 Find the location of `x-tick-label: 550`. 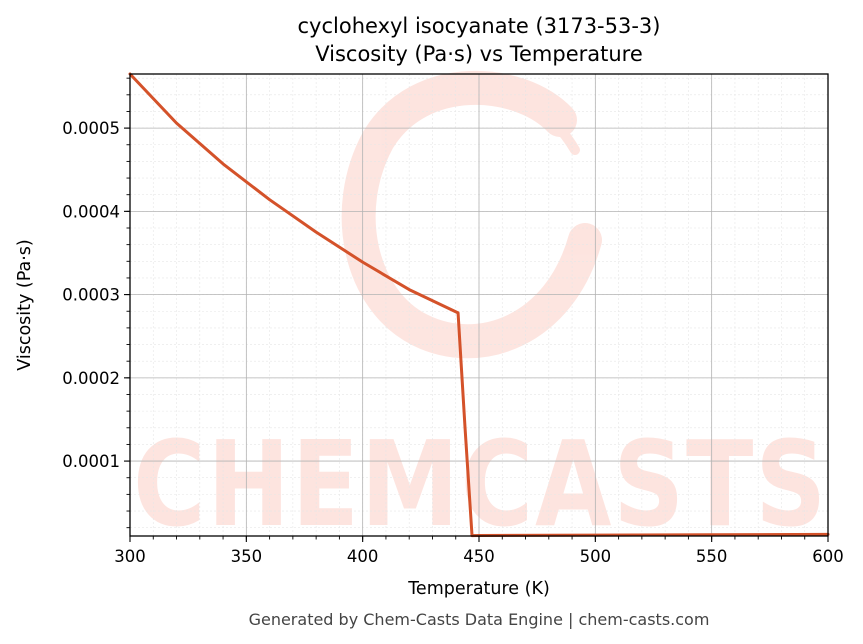

x-tick-label: 550 is located at coordinates (712, 556).